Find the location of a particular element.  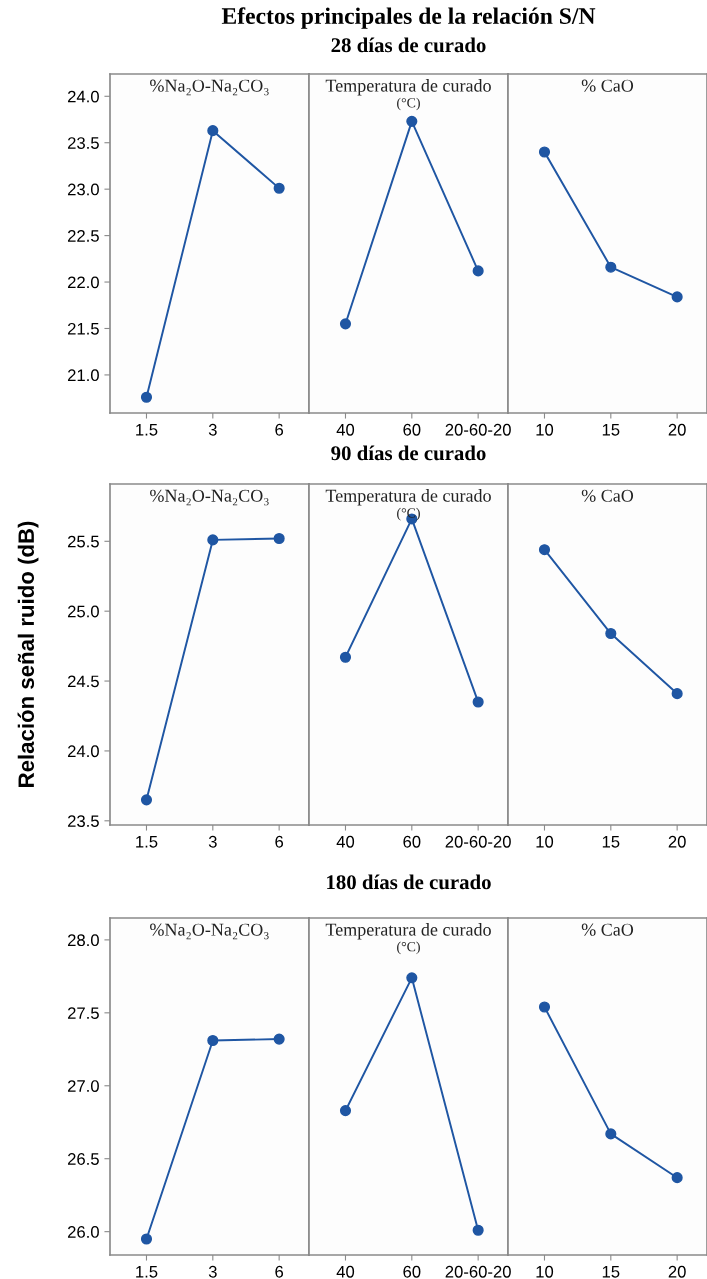

y-tick-label: 28.0 is located at coordinates (83, 940).